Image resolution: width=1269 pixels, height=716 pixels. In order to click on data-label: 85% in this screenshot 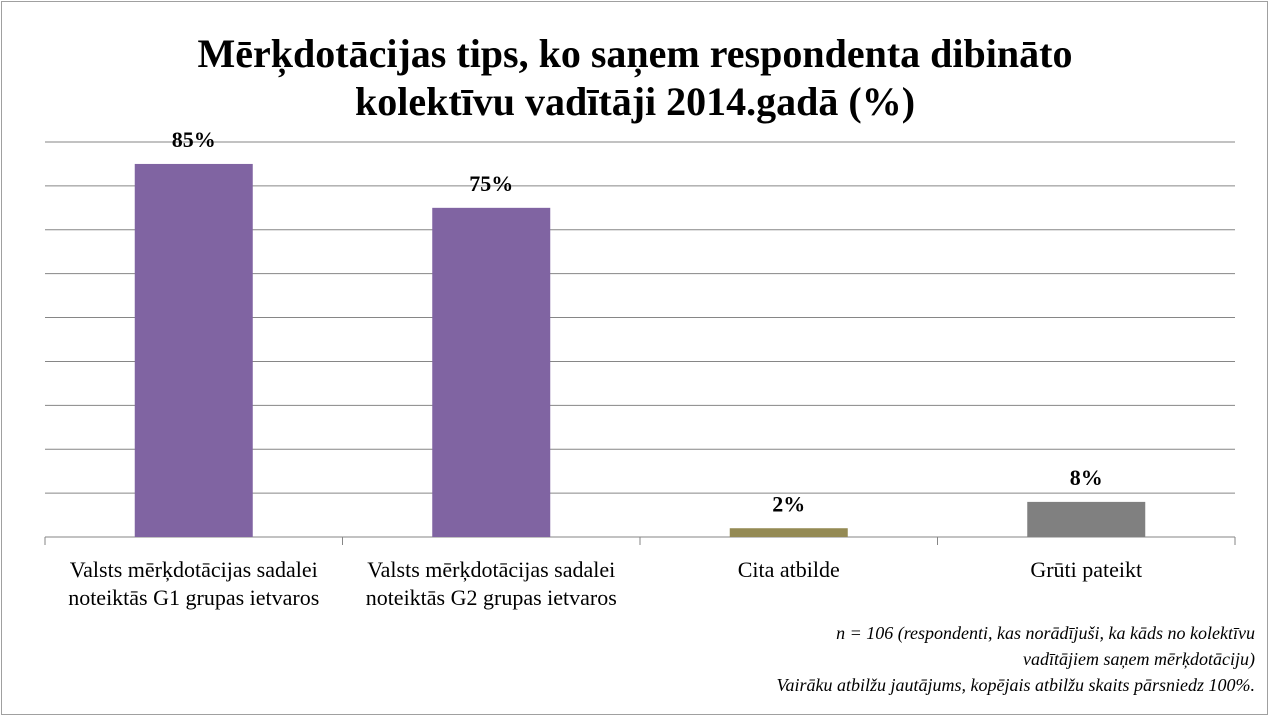, I will do `click(194, 139)`.